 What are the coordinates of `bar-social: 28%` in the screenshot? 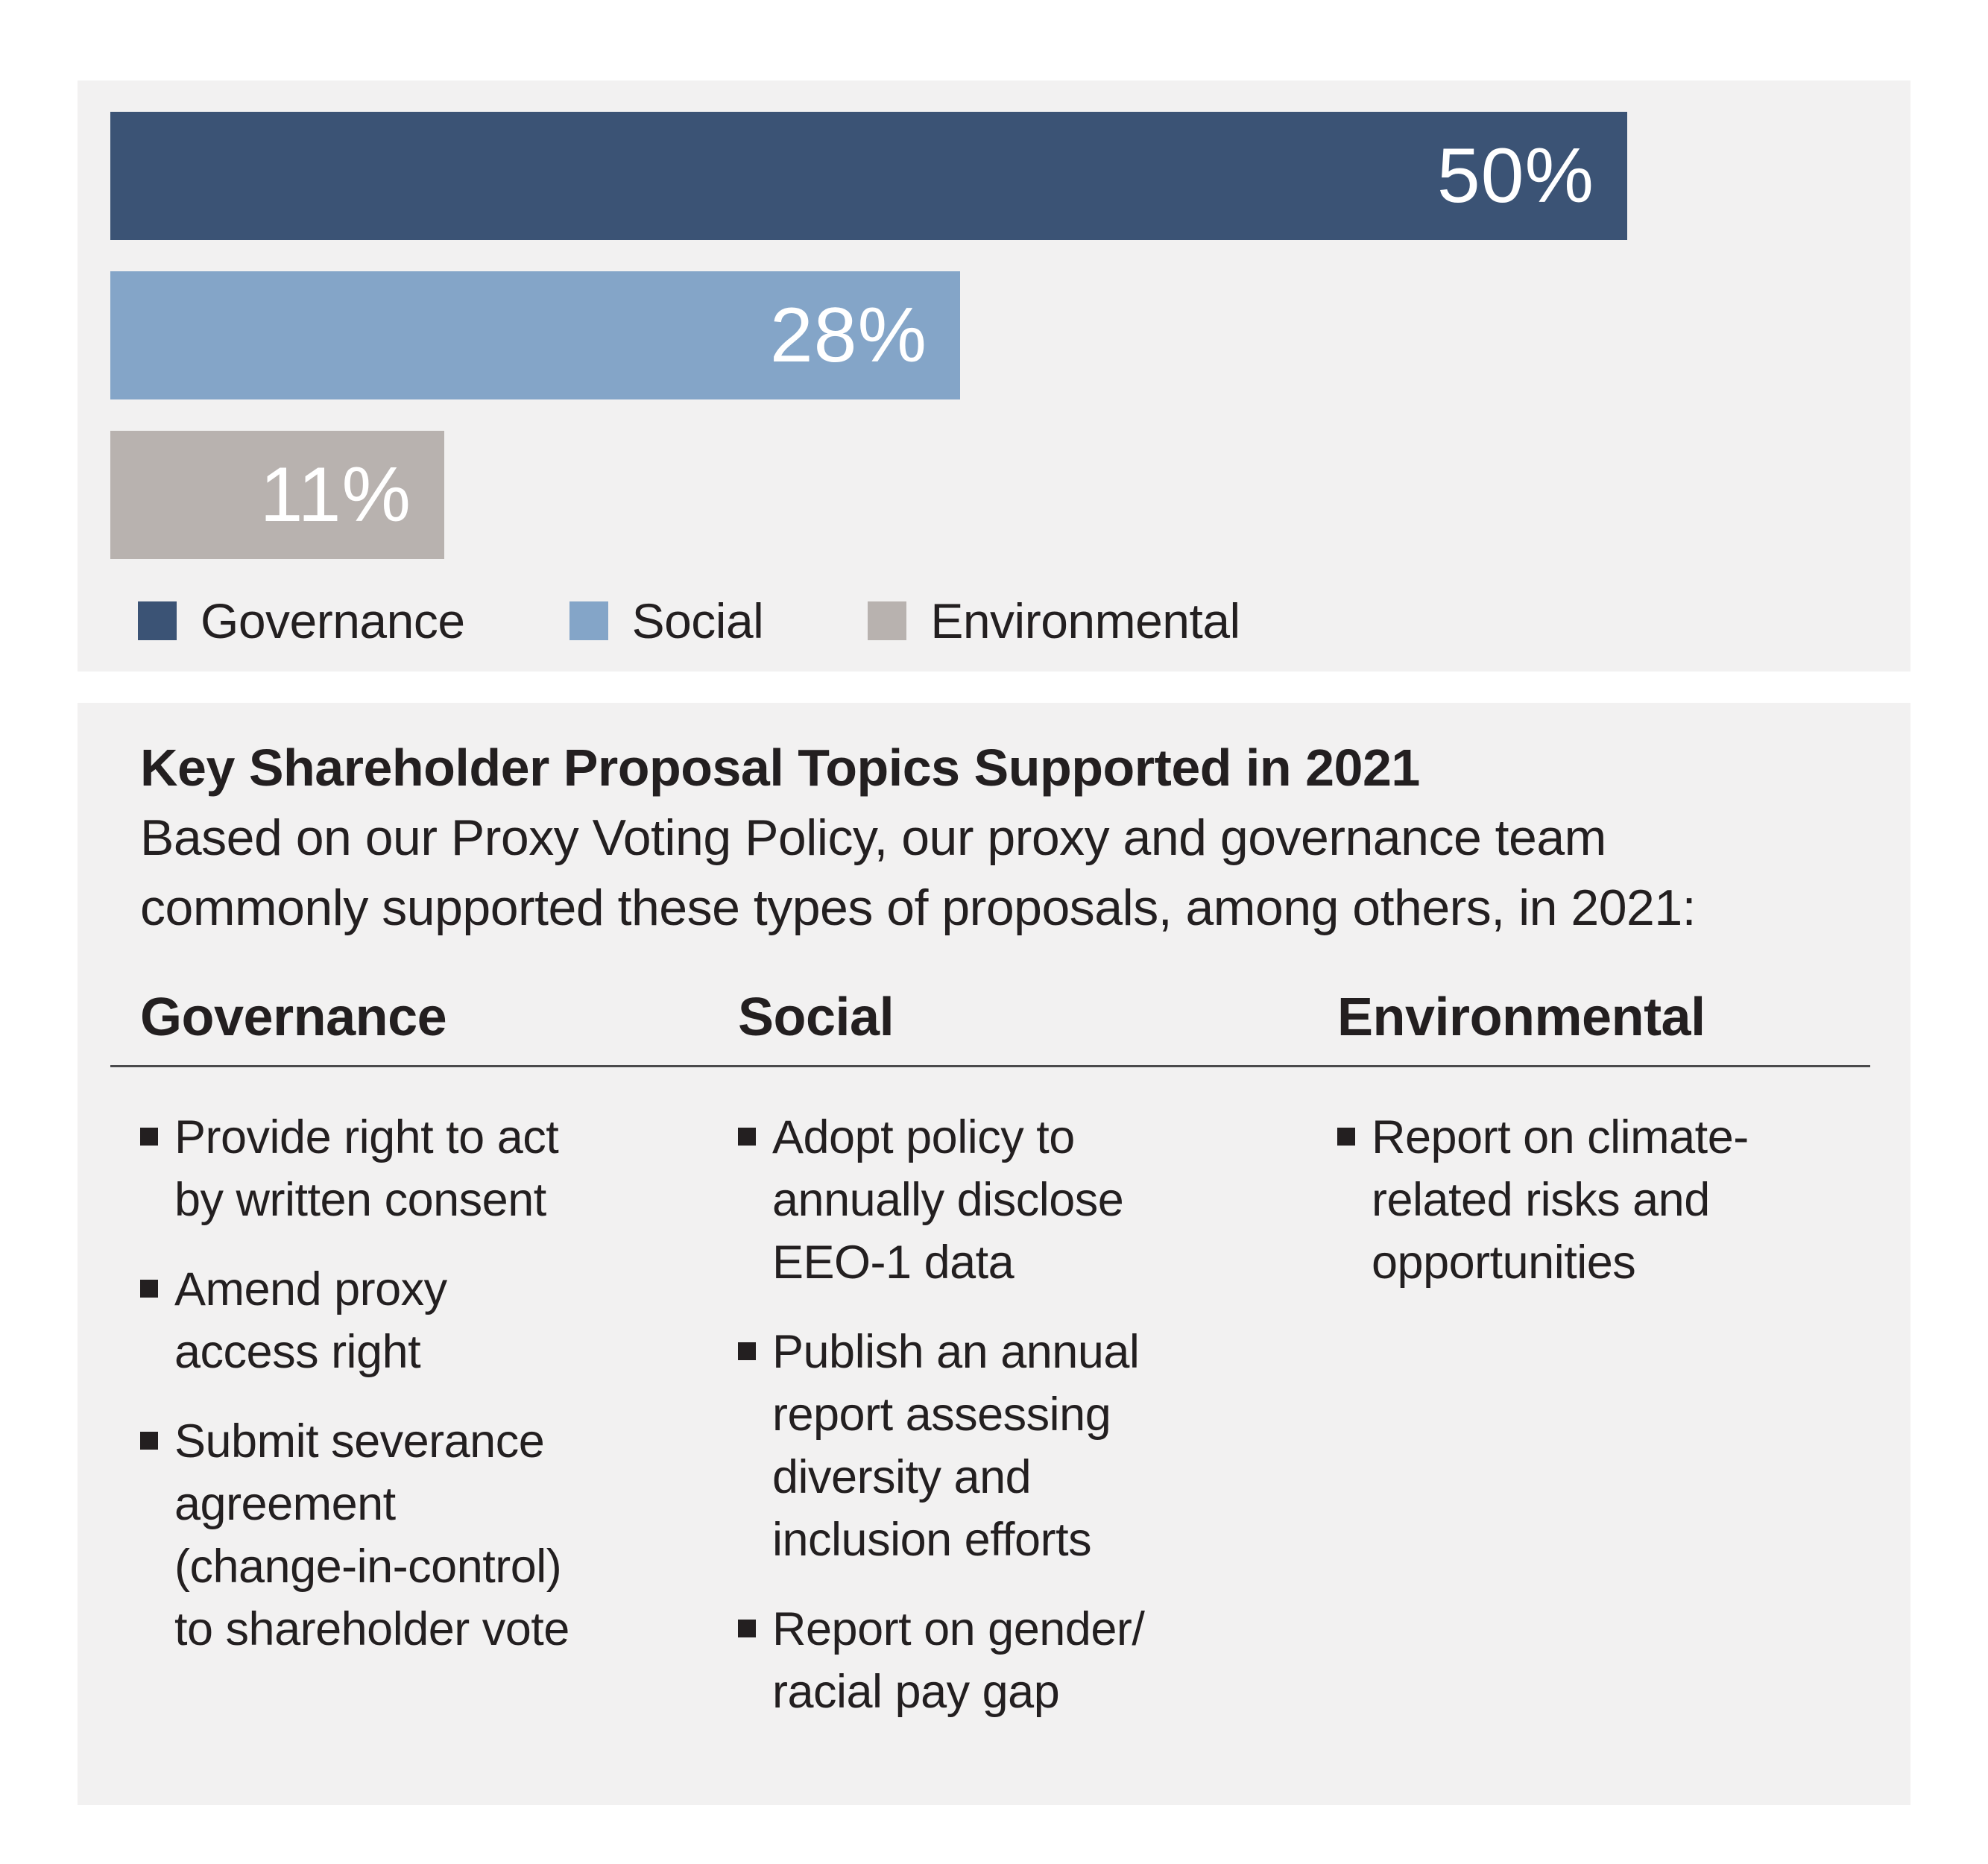 It's located at (535, 335).